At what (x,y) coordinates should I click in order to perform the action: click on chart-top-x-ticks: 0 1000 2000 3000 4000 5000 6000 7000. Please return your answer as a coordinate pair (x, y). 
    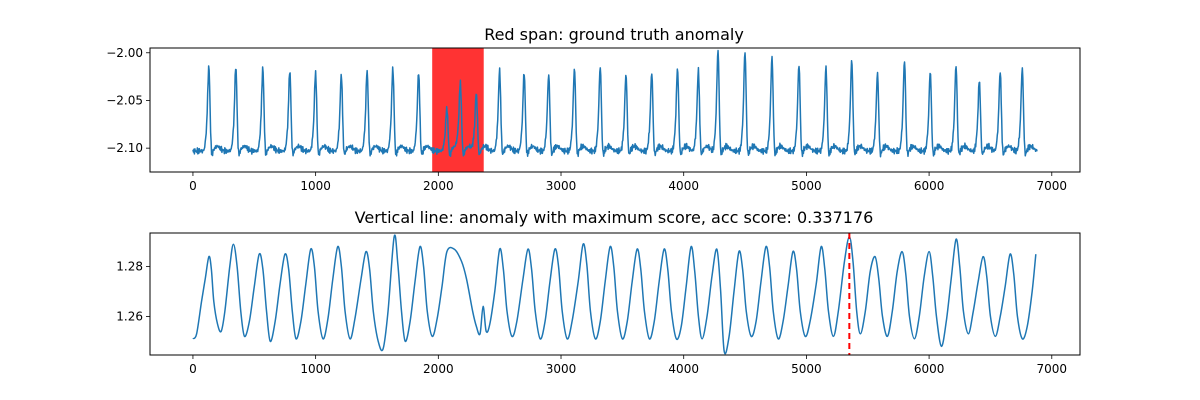
    Looking at the image, I should click on (628, 182).